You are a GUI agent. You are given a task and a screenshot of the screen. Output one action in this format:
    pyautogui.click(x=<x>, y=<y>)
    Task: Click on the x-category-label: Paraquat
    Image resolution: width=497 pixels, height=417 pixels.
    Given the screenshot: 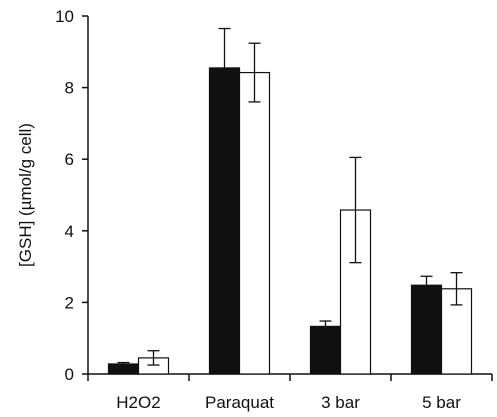 What is the action you would take?
    pyautogui.click(x=239, y=402)
    